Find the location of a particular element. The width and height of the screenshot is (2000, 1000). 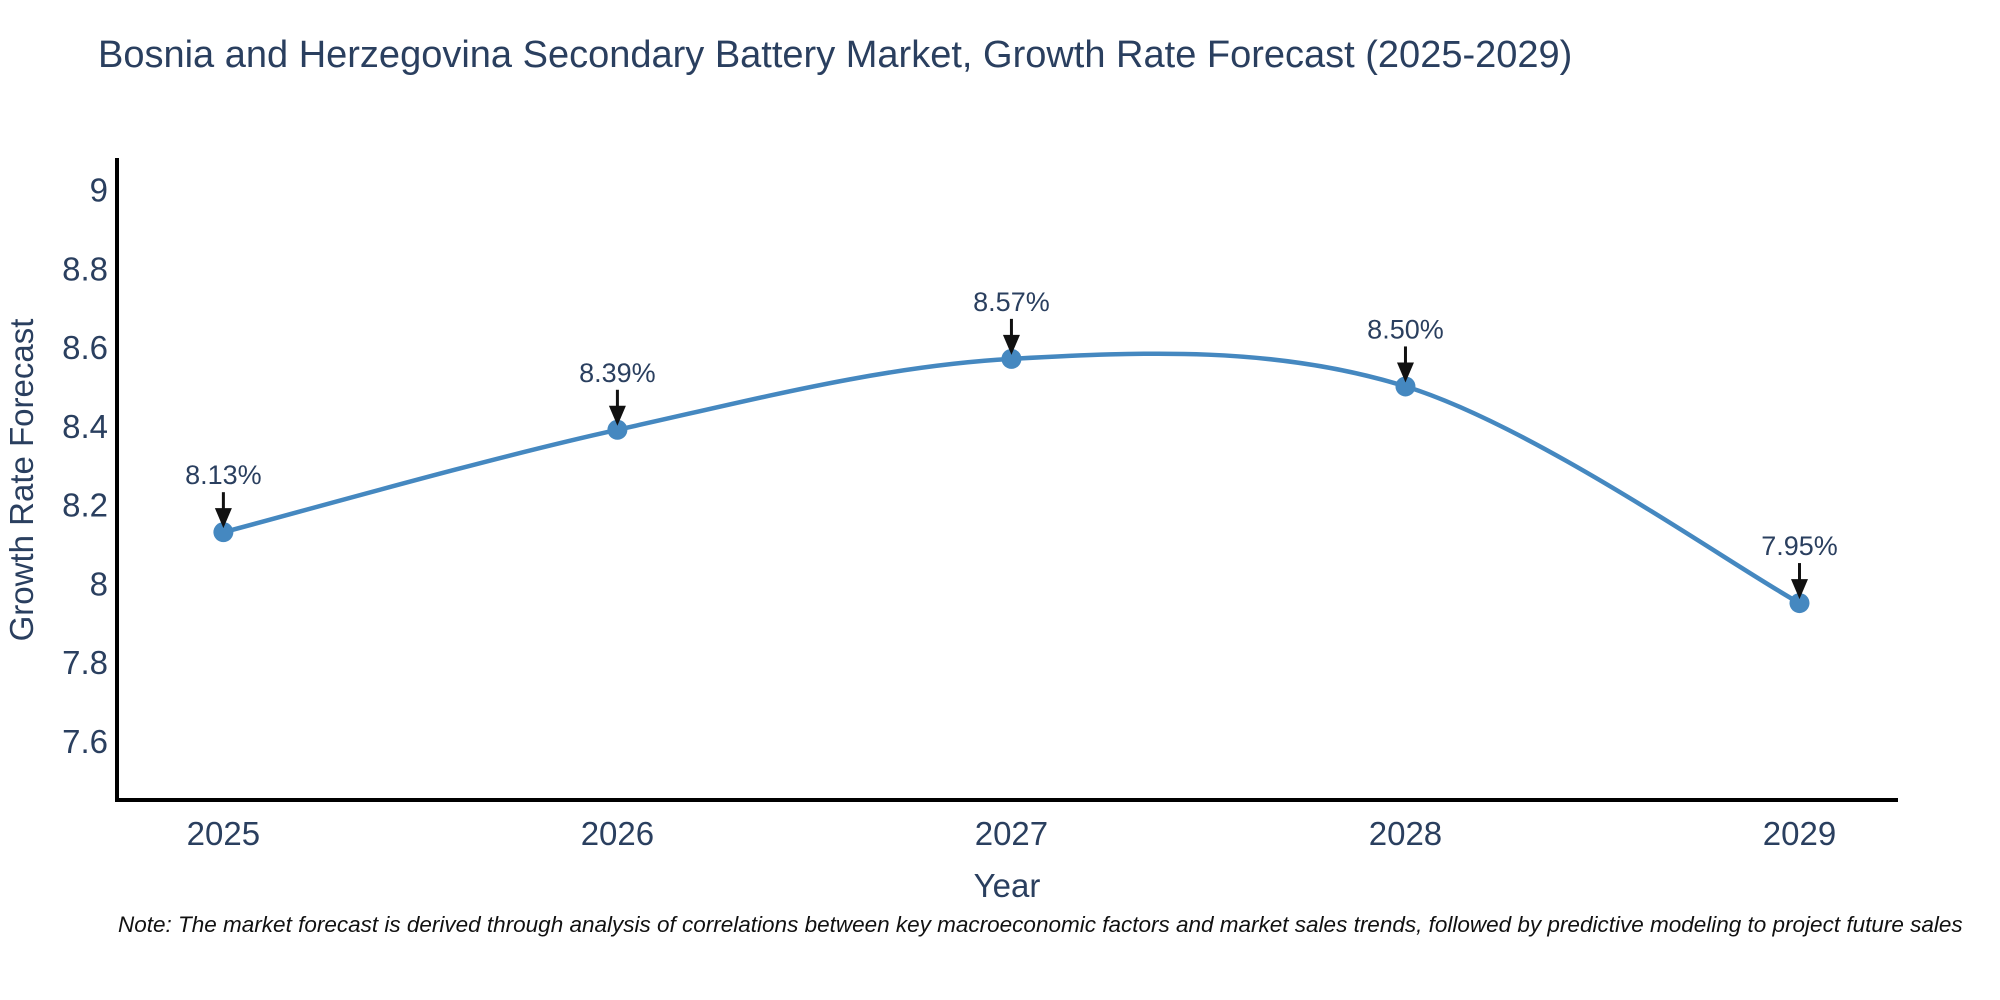

y-axis-tick-labels: 7.6 7.8 8 8.2 8.4 8.6 8.8 9 is located at coordinates (85, 466).